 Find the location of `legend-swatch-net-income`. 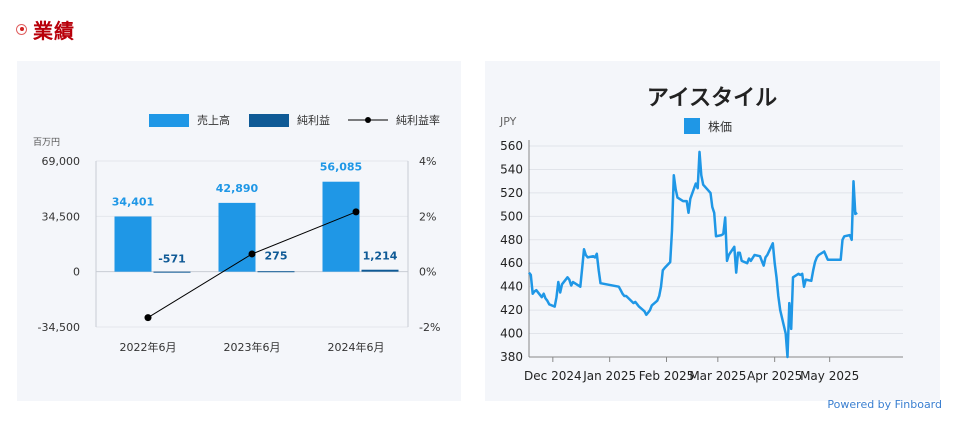

legend-swatch-net-income is located at coordinates (269, 120).